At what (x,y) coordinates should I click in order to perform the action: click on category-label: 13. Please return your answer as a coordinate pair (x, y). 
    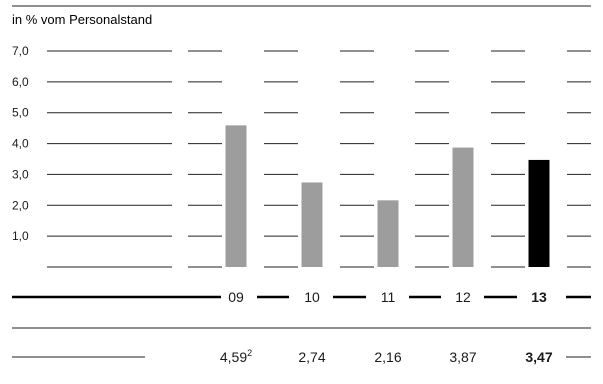
    Looking at the image, I should click on (539, 297).